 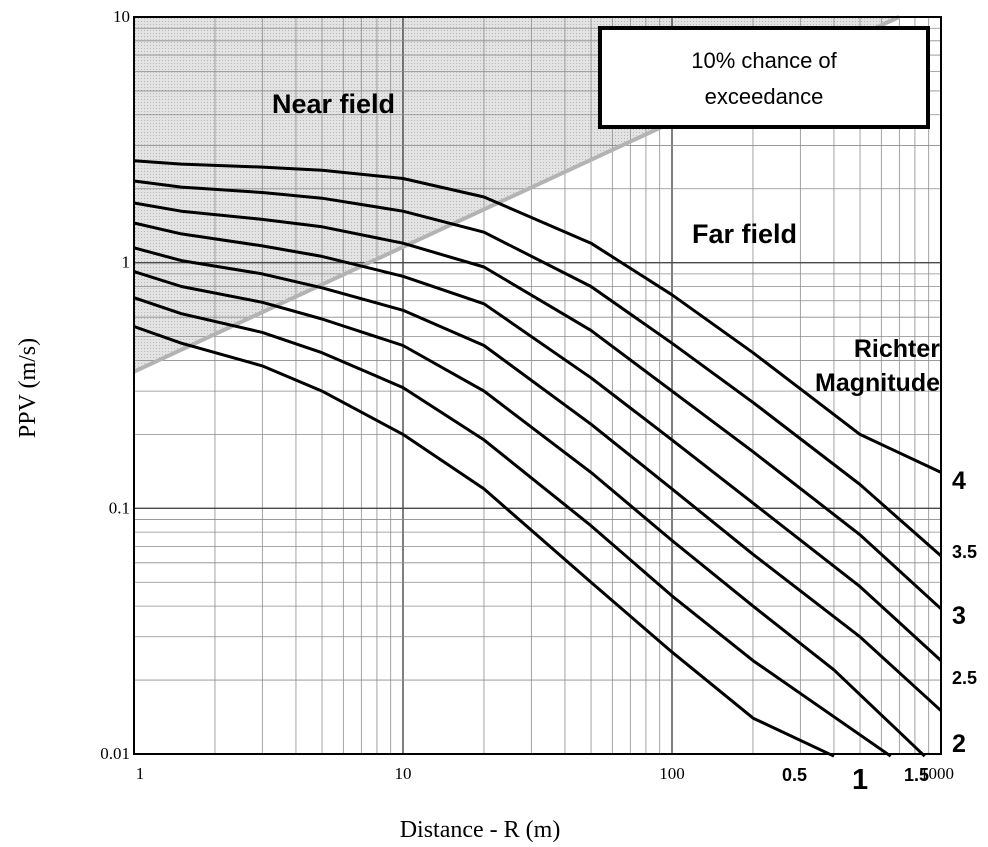 What do you see at coordinates (959, 744) in the screenshot?
I see `magnitude-label-2: 2` at bounding box center [959, 744].